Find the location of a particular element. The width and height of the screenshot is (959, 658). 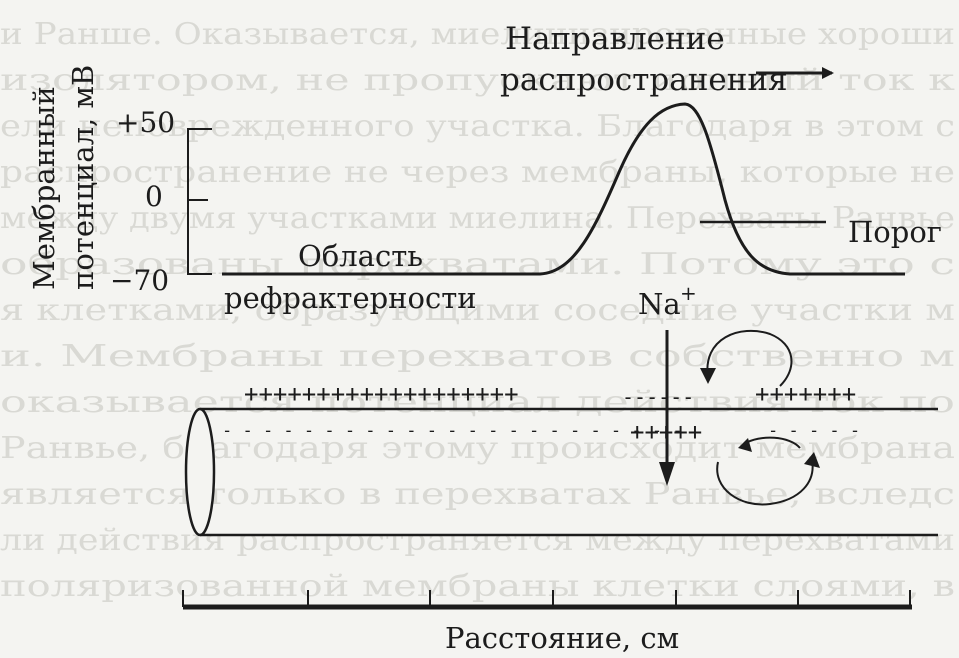

refractory-label-line2: рефрактерности is located at coordinates (350, 298).